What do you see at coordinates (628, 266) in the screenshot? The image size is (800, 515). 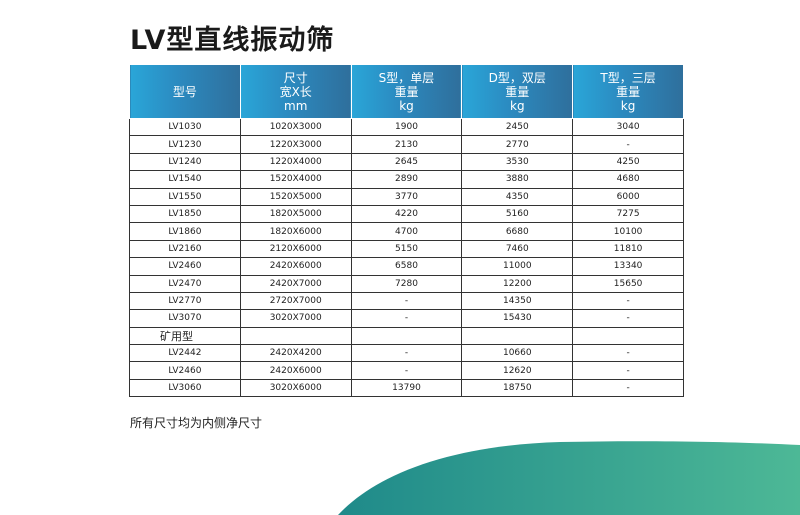 I see `table-cell: 13340` at bounding box center [628, 266].